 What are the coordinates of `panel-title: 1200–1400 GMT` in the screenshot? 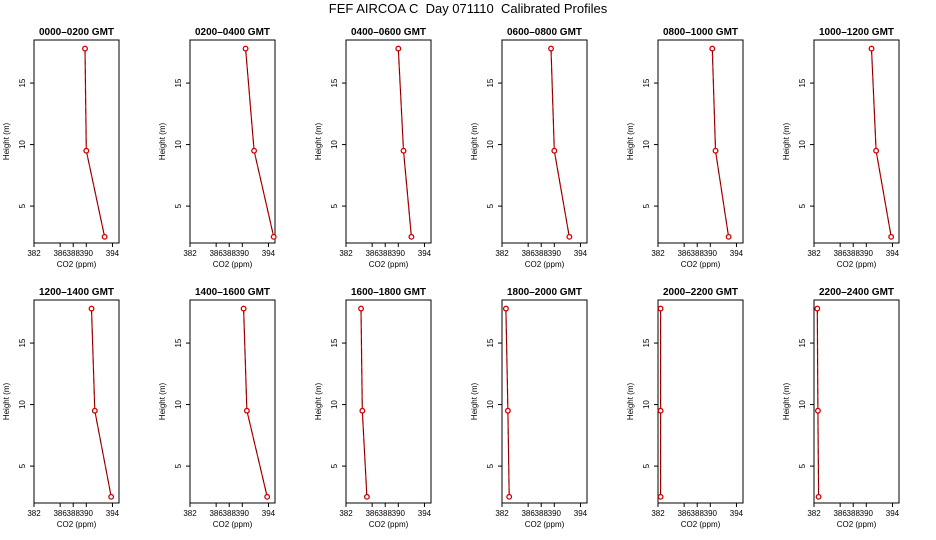 It's located at (76, 292).